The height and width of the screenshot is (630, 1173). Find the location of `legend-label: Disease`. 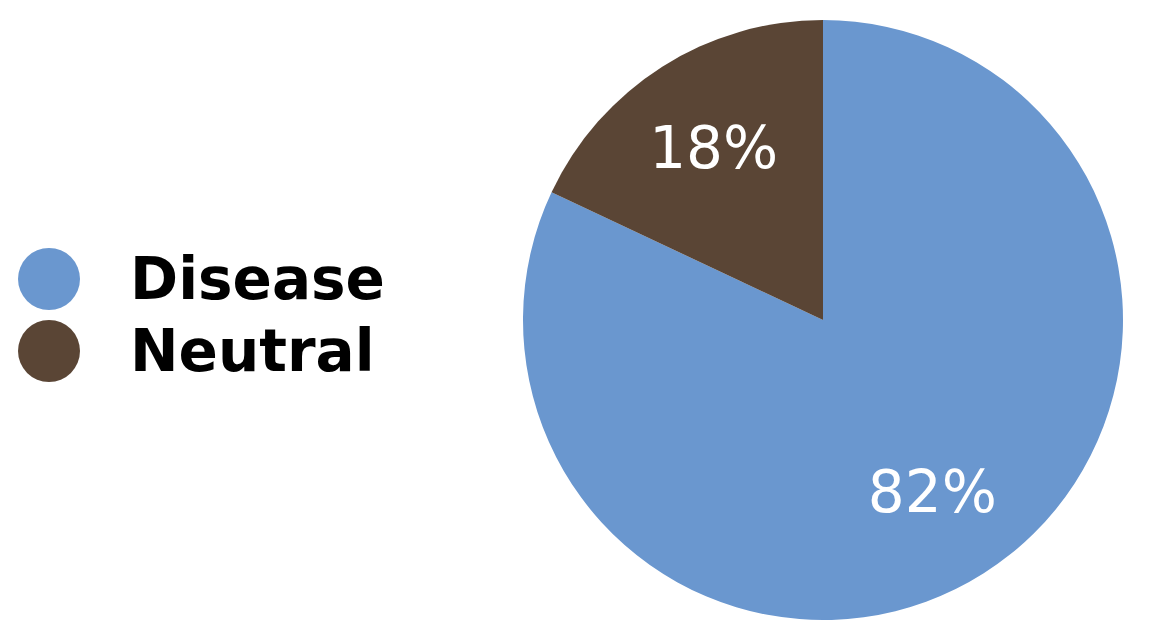

legend-label: Disease is located at coordinates (257, 279).